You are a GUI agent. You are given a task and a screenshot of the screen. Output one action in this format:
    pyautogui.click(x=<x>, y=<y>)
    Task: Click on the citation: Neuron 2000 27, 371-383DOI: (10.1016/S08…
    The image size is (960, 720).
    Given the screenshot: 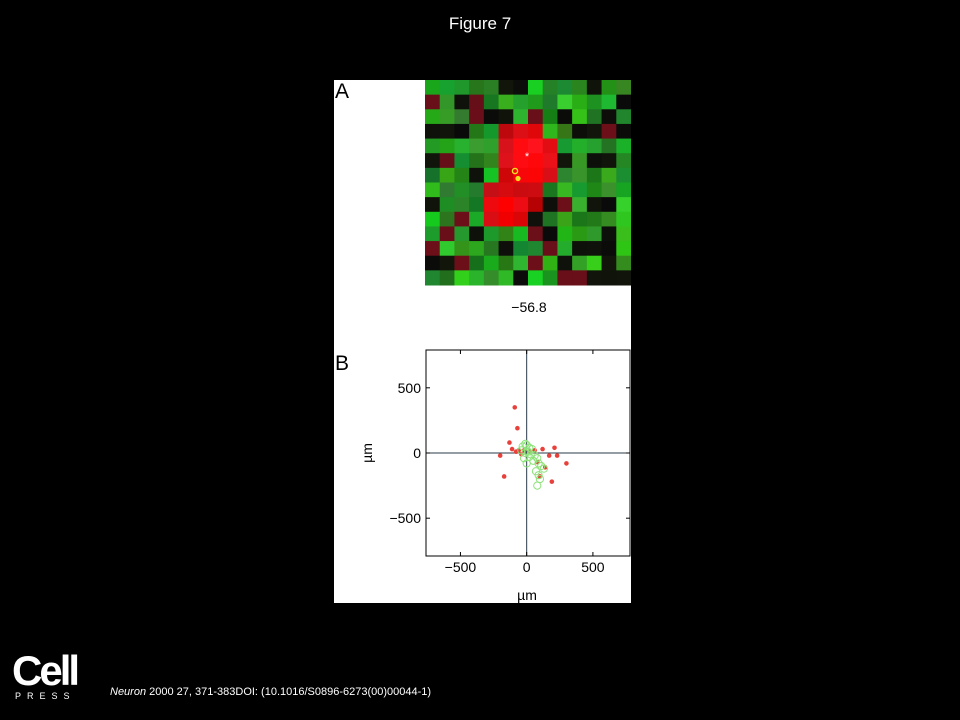 What is the action you would take?
    pyautogui.click(x=270, y=692)
    